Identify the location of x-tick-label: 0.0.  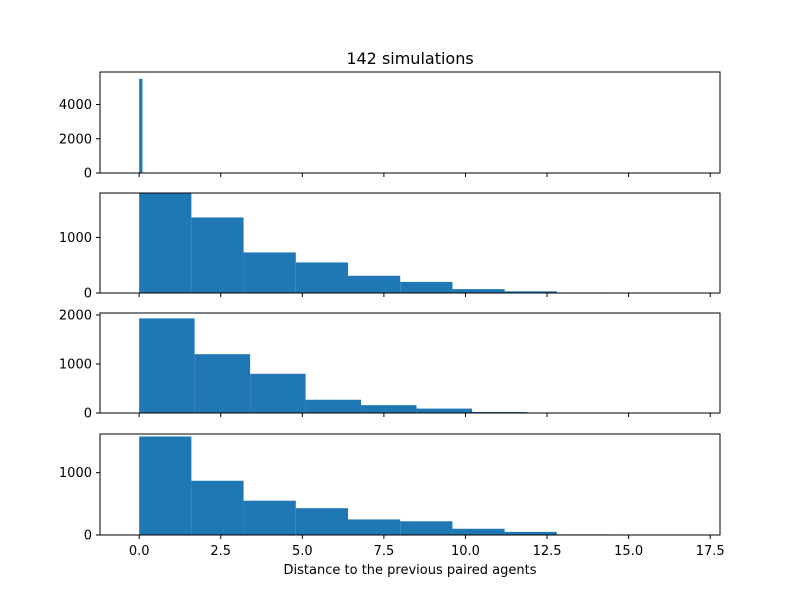
(139, 551).